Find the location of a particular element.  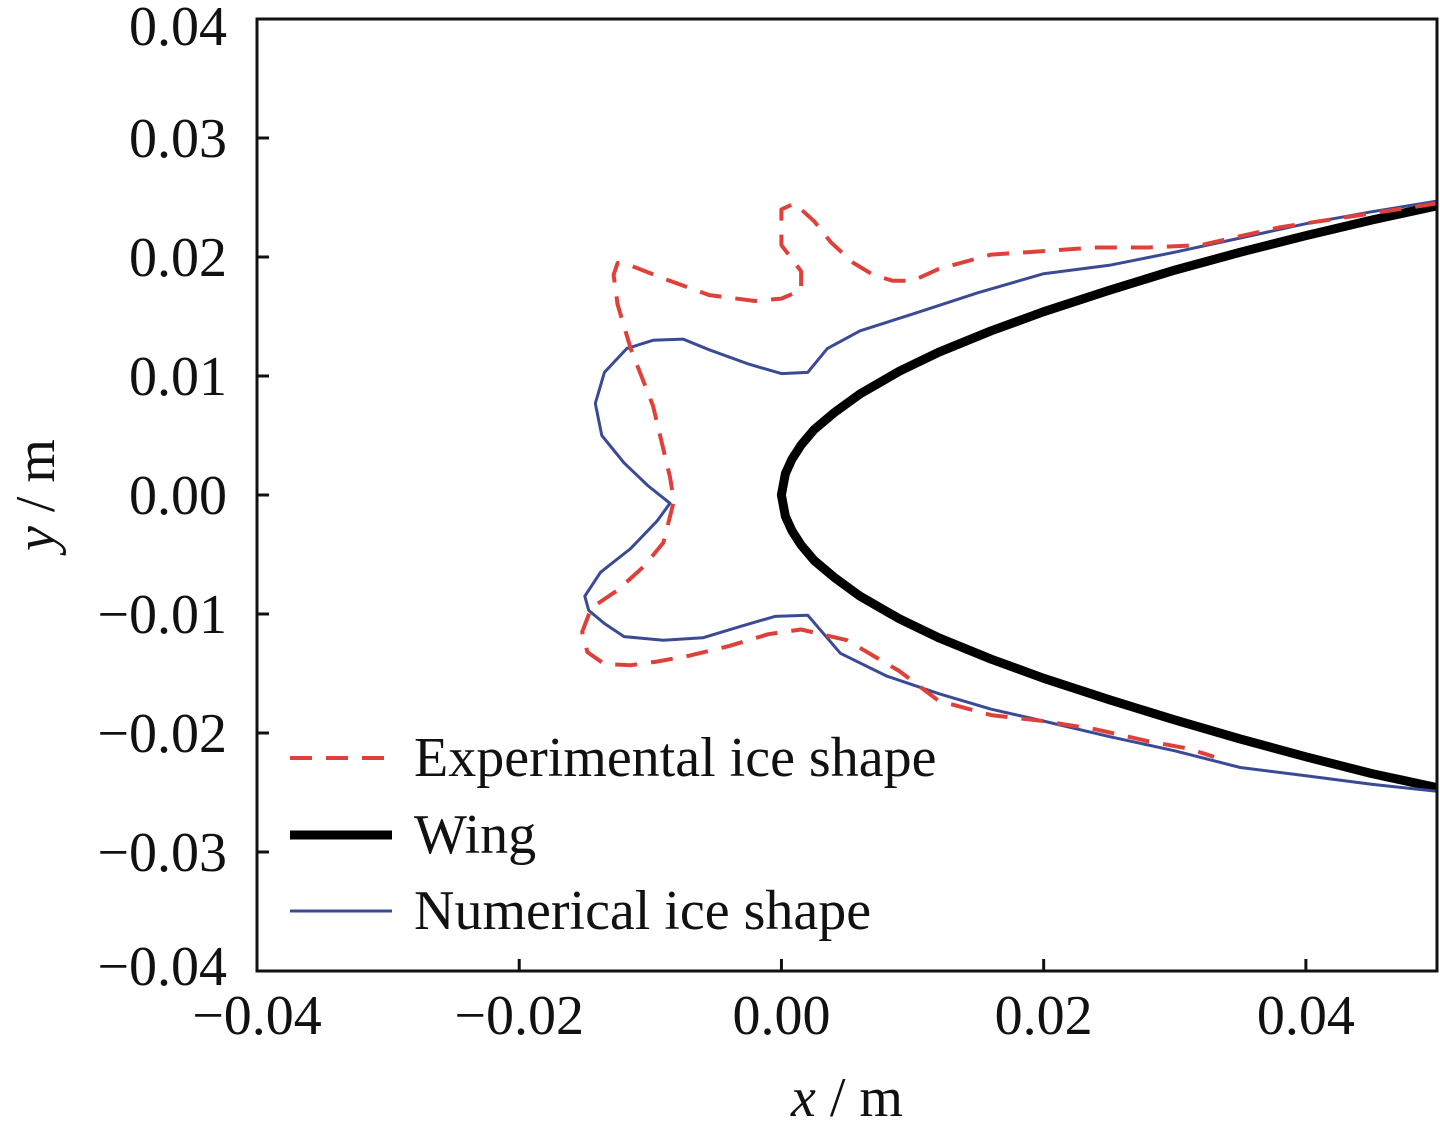

x-axis-title: x / m is located at coordinates (846, 1094).